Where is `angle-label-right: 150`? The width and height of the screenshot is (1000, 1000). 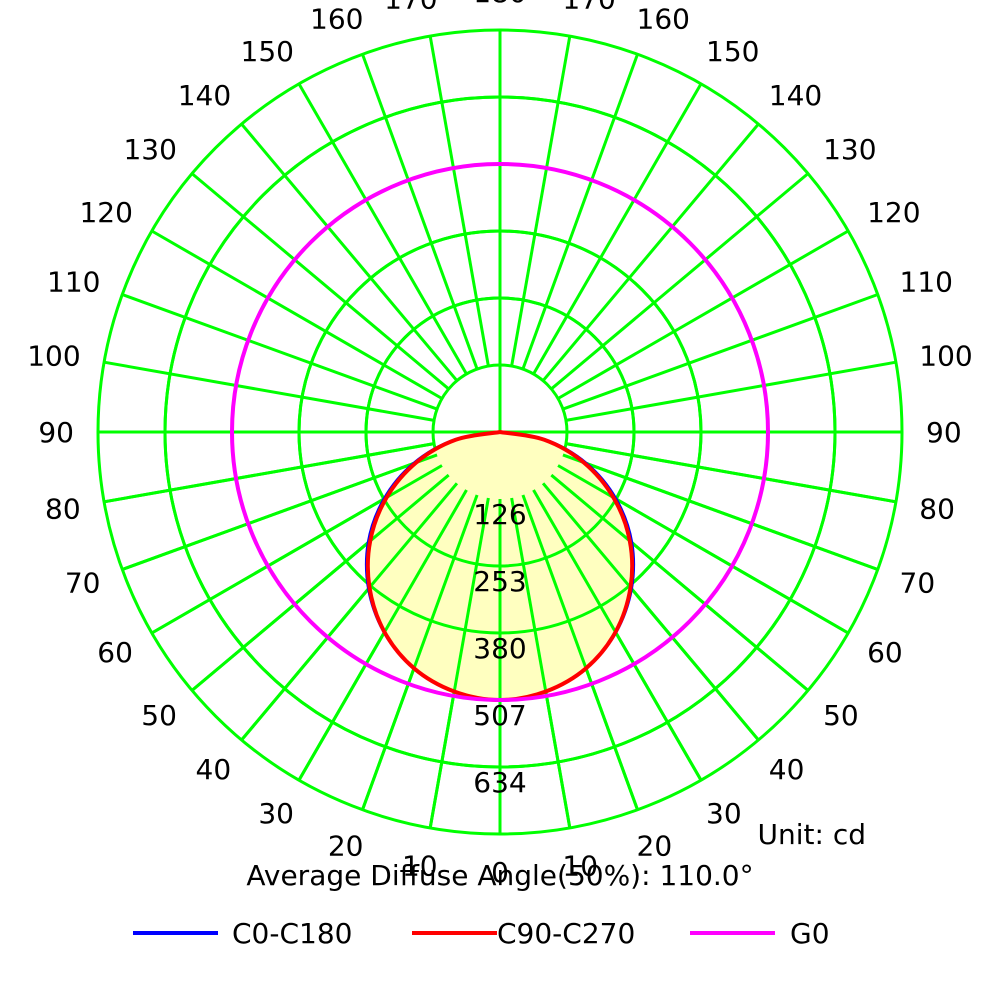 angle-label-right: 150 is located at coordinates (732, 51).